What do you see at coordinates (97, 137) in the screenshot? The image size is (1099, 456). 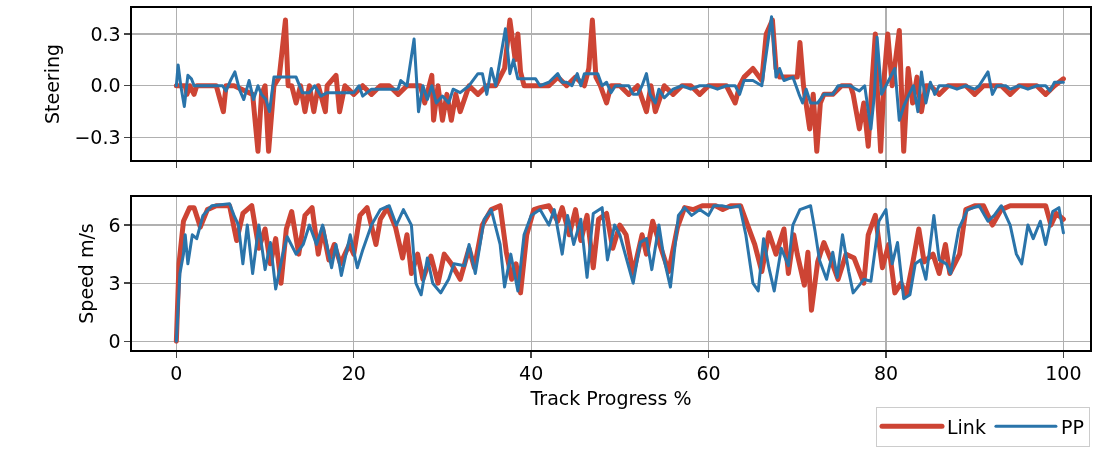 I see `y-tick-label: −0.3` at bounding box center [97, 137].